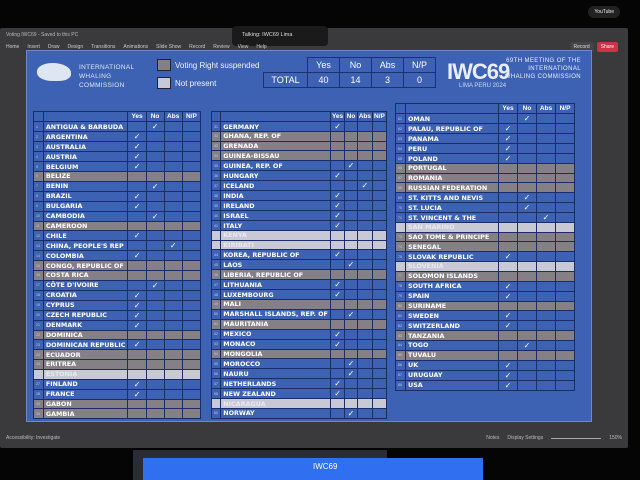 The height and width of the screenshot is (480, 640). Describe the element at coordinates (85, 355) in the screenshot. I see `country-name: ECUADOR` at that location.